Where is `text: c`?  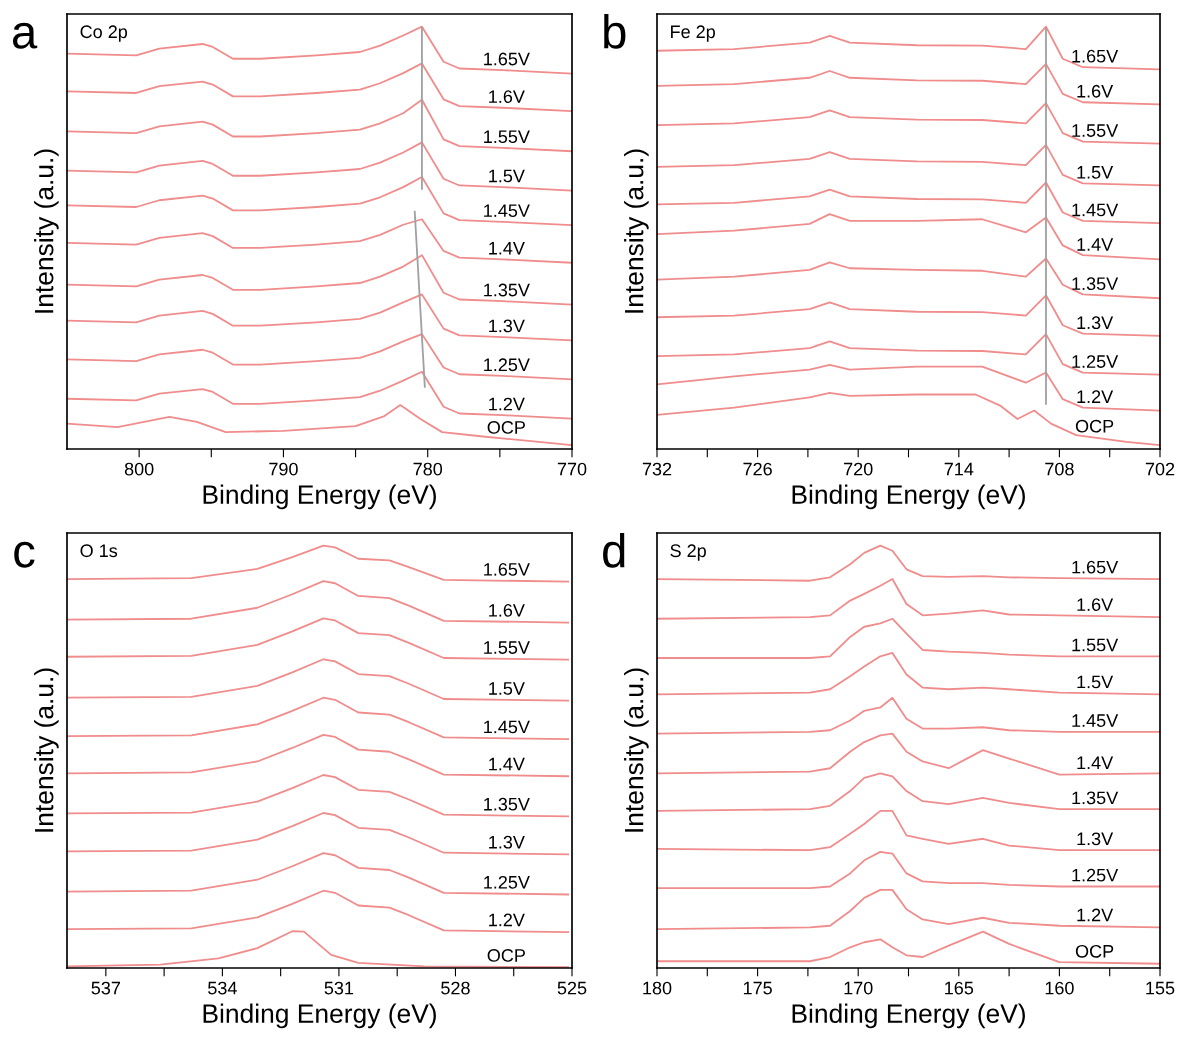 text: c is located at coordinates (24, 554).